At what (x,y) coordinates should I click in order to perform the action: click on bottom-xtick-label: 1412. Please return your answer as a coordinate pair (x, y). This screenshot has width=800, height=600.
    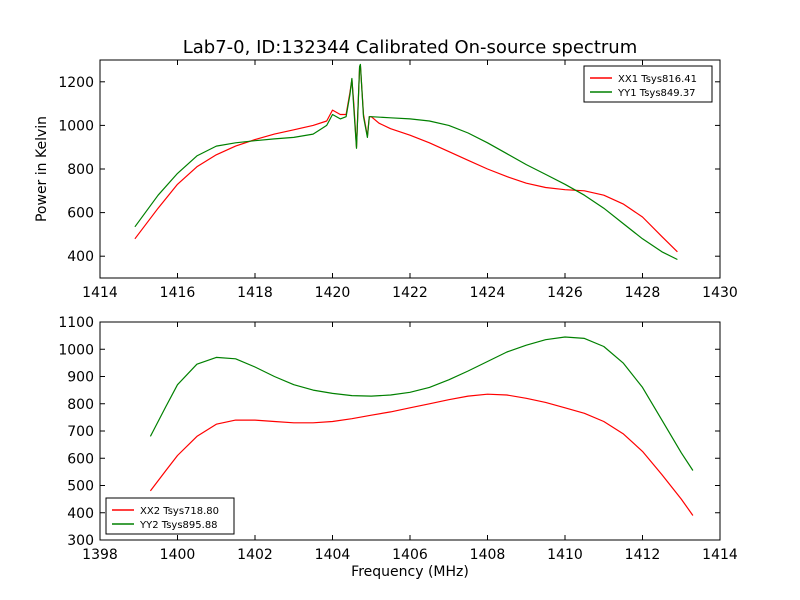
    Looking at the image, I should click on (643, 555).